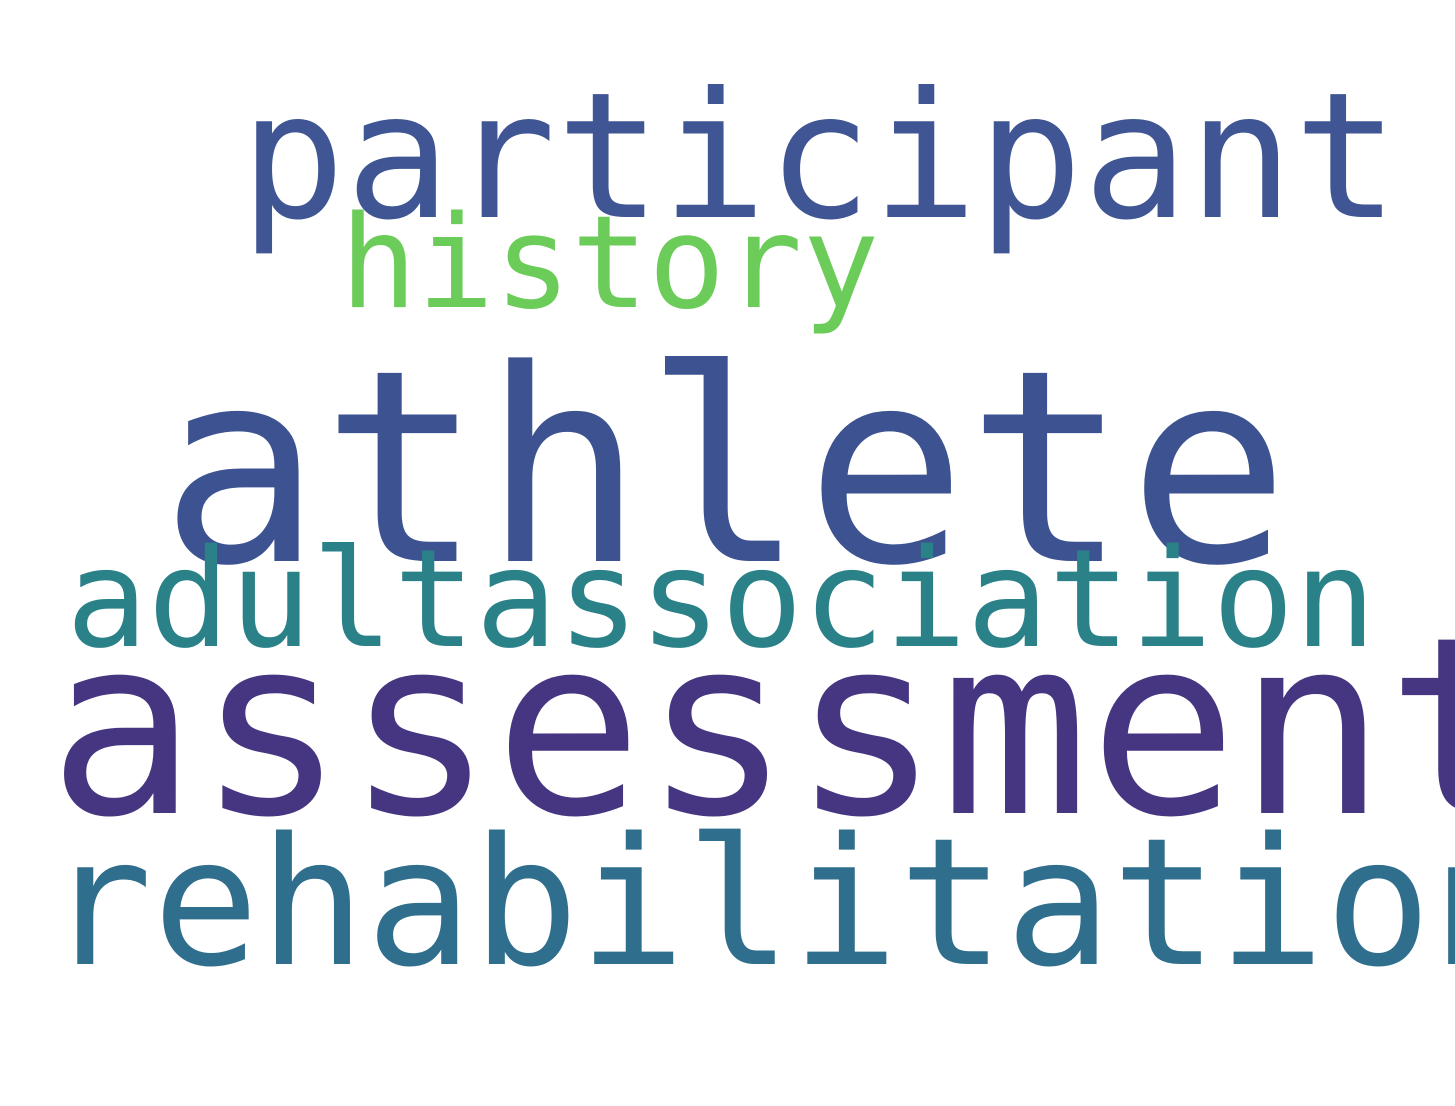 The height and width of the screenshot is (1106, 1455). What do you see at coordinates (610, 263) in the screenshot?
I see `word-history: history` at bounding box center [610, 263].